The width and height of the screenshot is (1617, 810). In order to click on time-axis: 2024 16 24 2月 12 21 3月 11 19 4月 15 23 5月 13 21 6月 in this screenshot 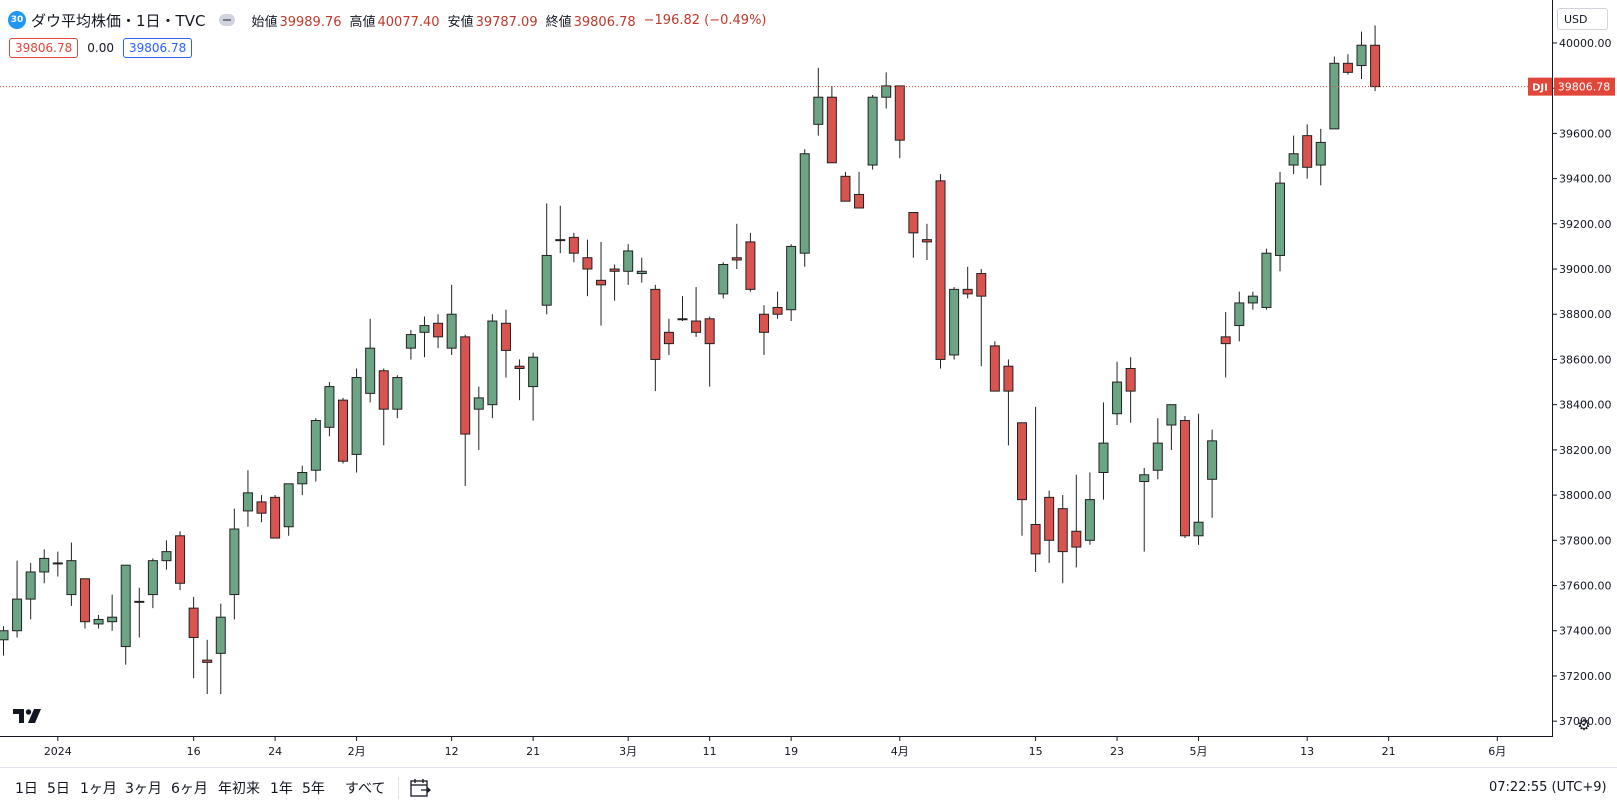, I will do `click(776, 751)`.